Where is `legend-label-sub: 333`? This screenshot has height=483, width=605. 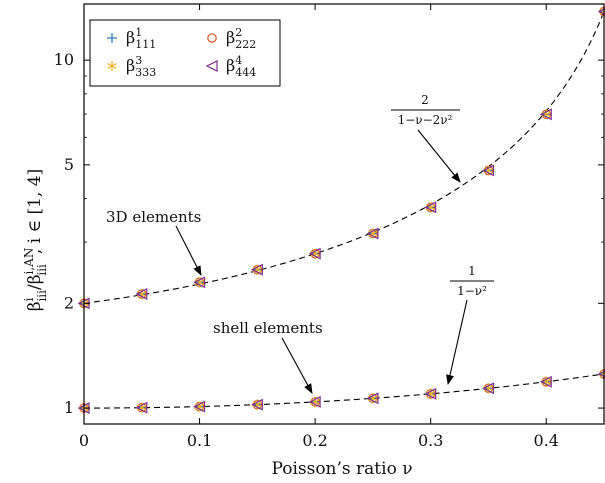 legend-label-sub: 333 is located at coordinates (145, 72).